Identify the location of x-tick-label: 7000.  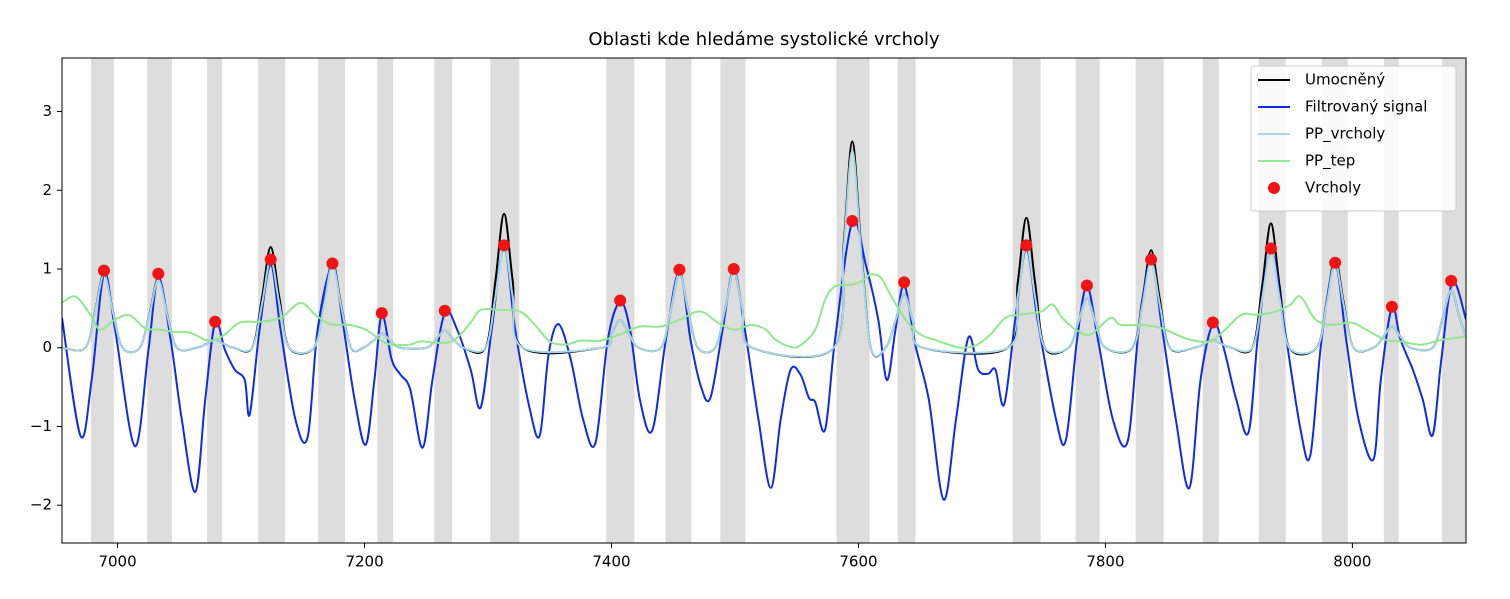
(117, 562).